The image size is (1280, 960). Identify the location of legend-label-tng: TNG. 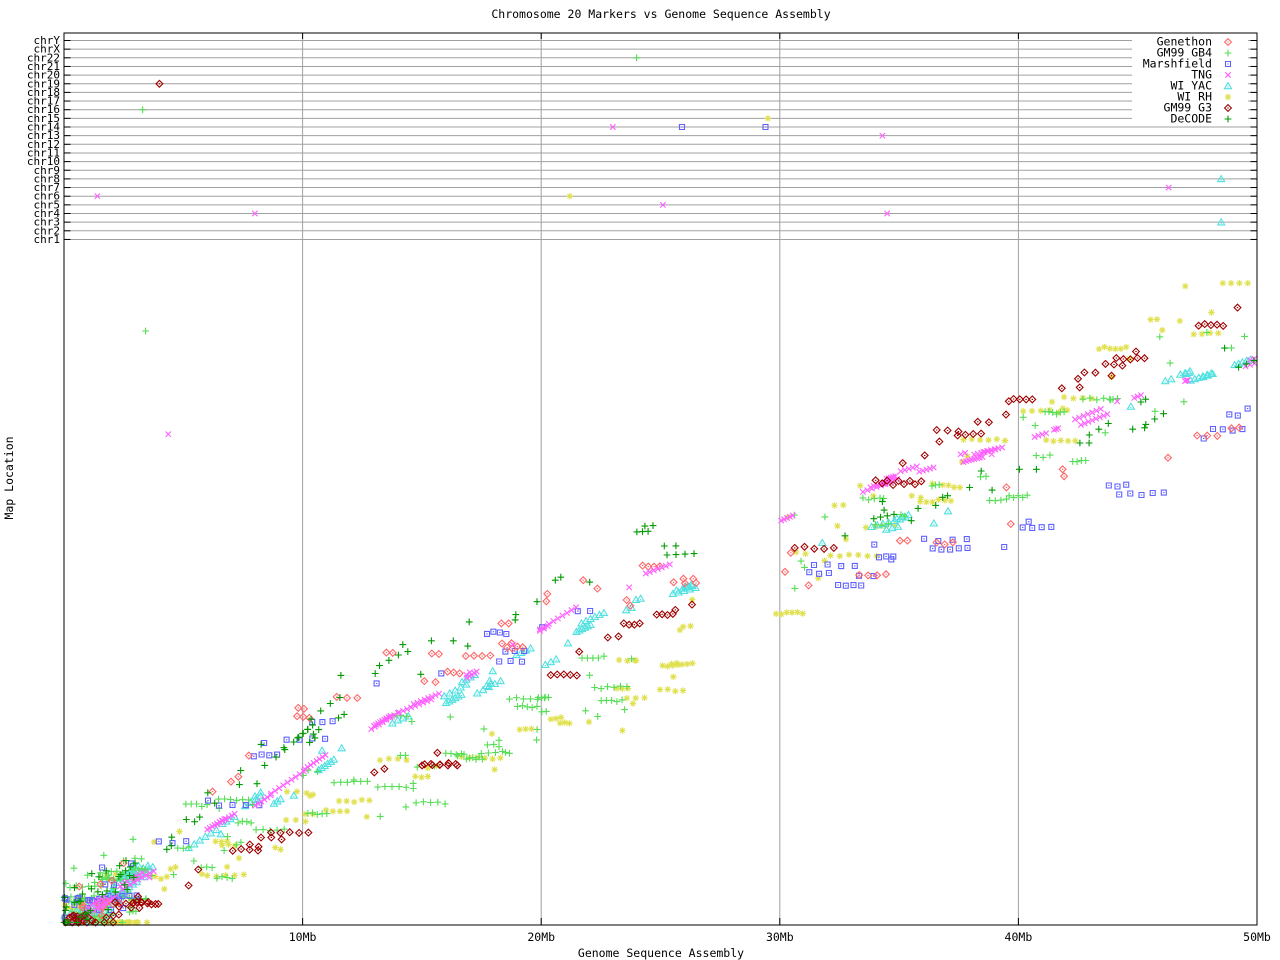
(1201, 75).